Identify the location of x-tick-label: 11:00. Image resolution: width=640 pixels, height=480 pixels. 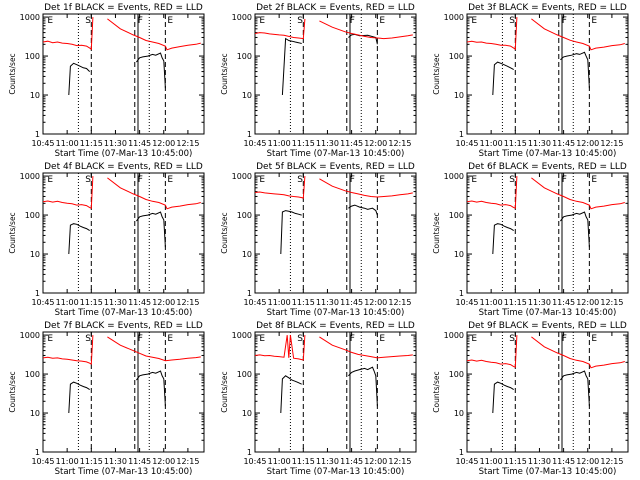
(279, 302).